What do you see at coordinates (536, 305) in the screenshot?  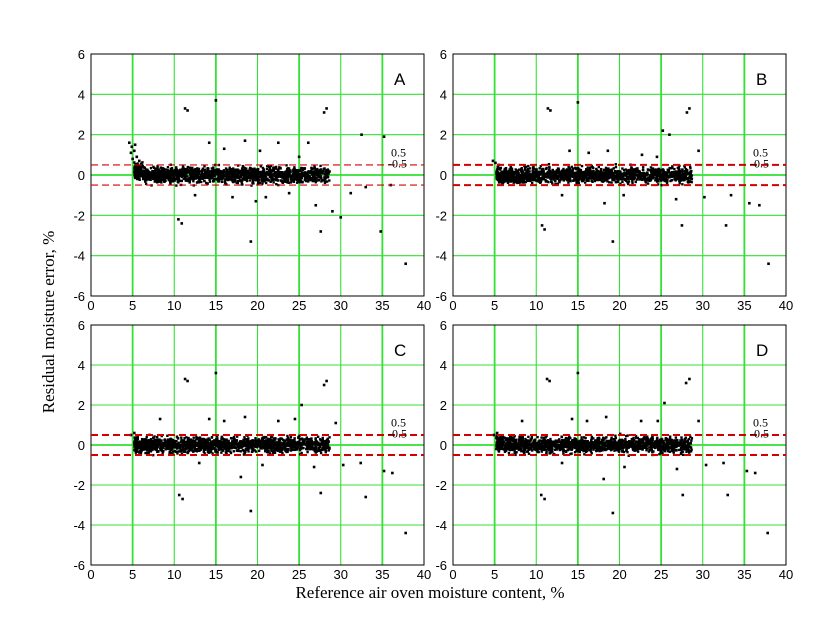 I see `x-tick-label: 10` at bounding box center [536, 305].